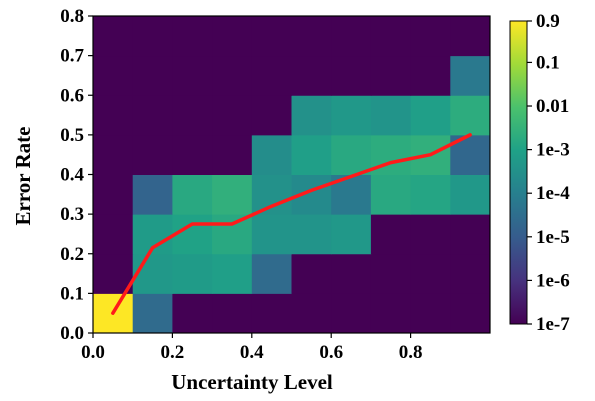  Describe the element at coordinates (553, 237) in the screenshot. I see `colorbar-tick-label: 1e-5` at that location.